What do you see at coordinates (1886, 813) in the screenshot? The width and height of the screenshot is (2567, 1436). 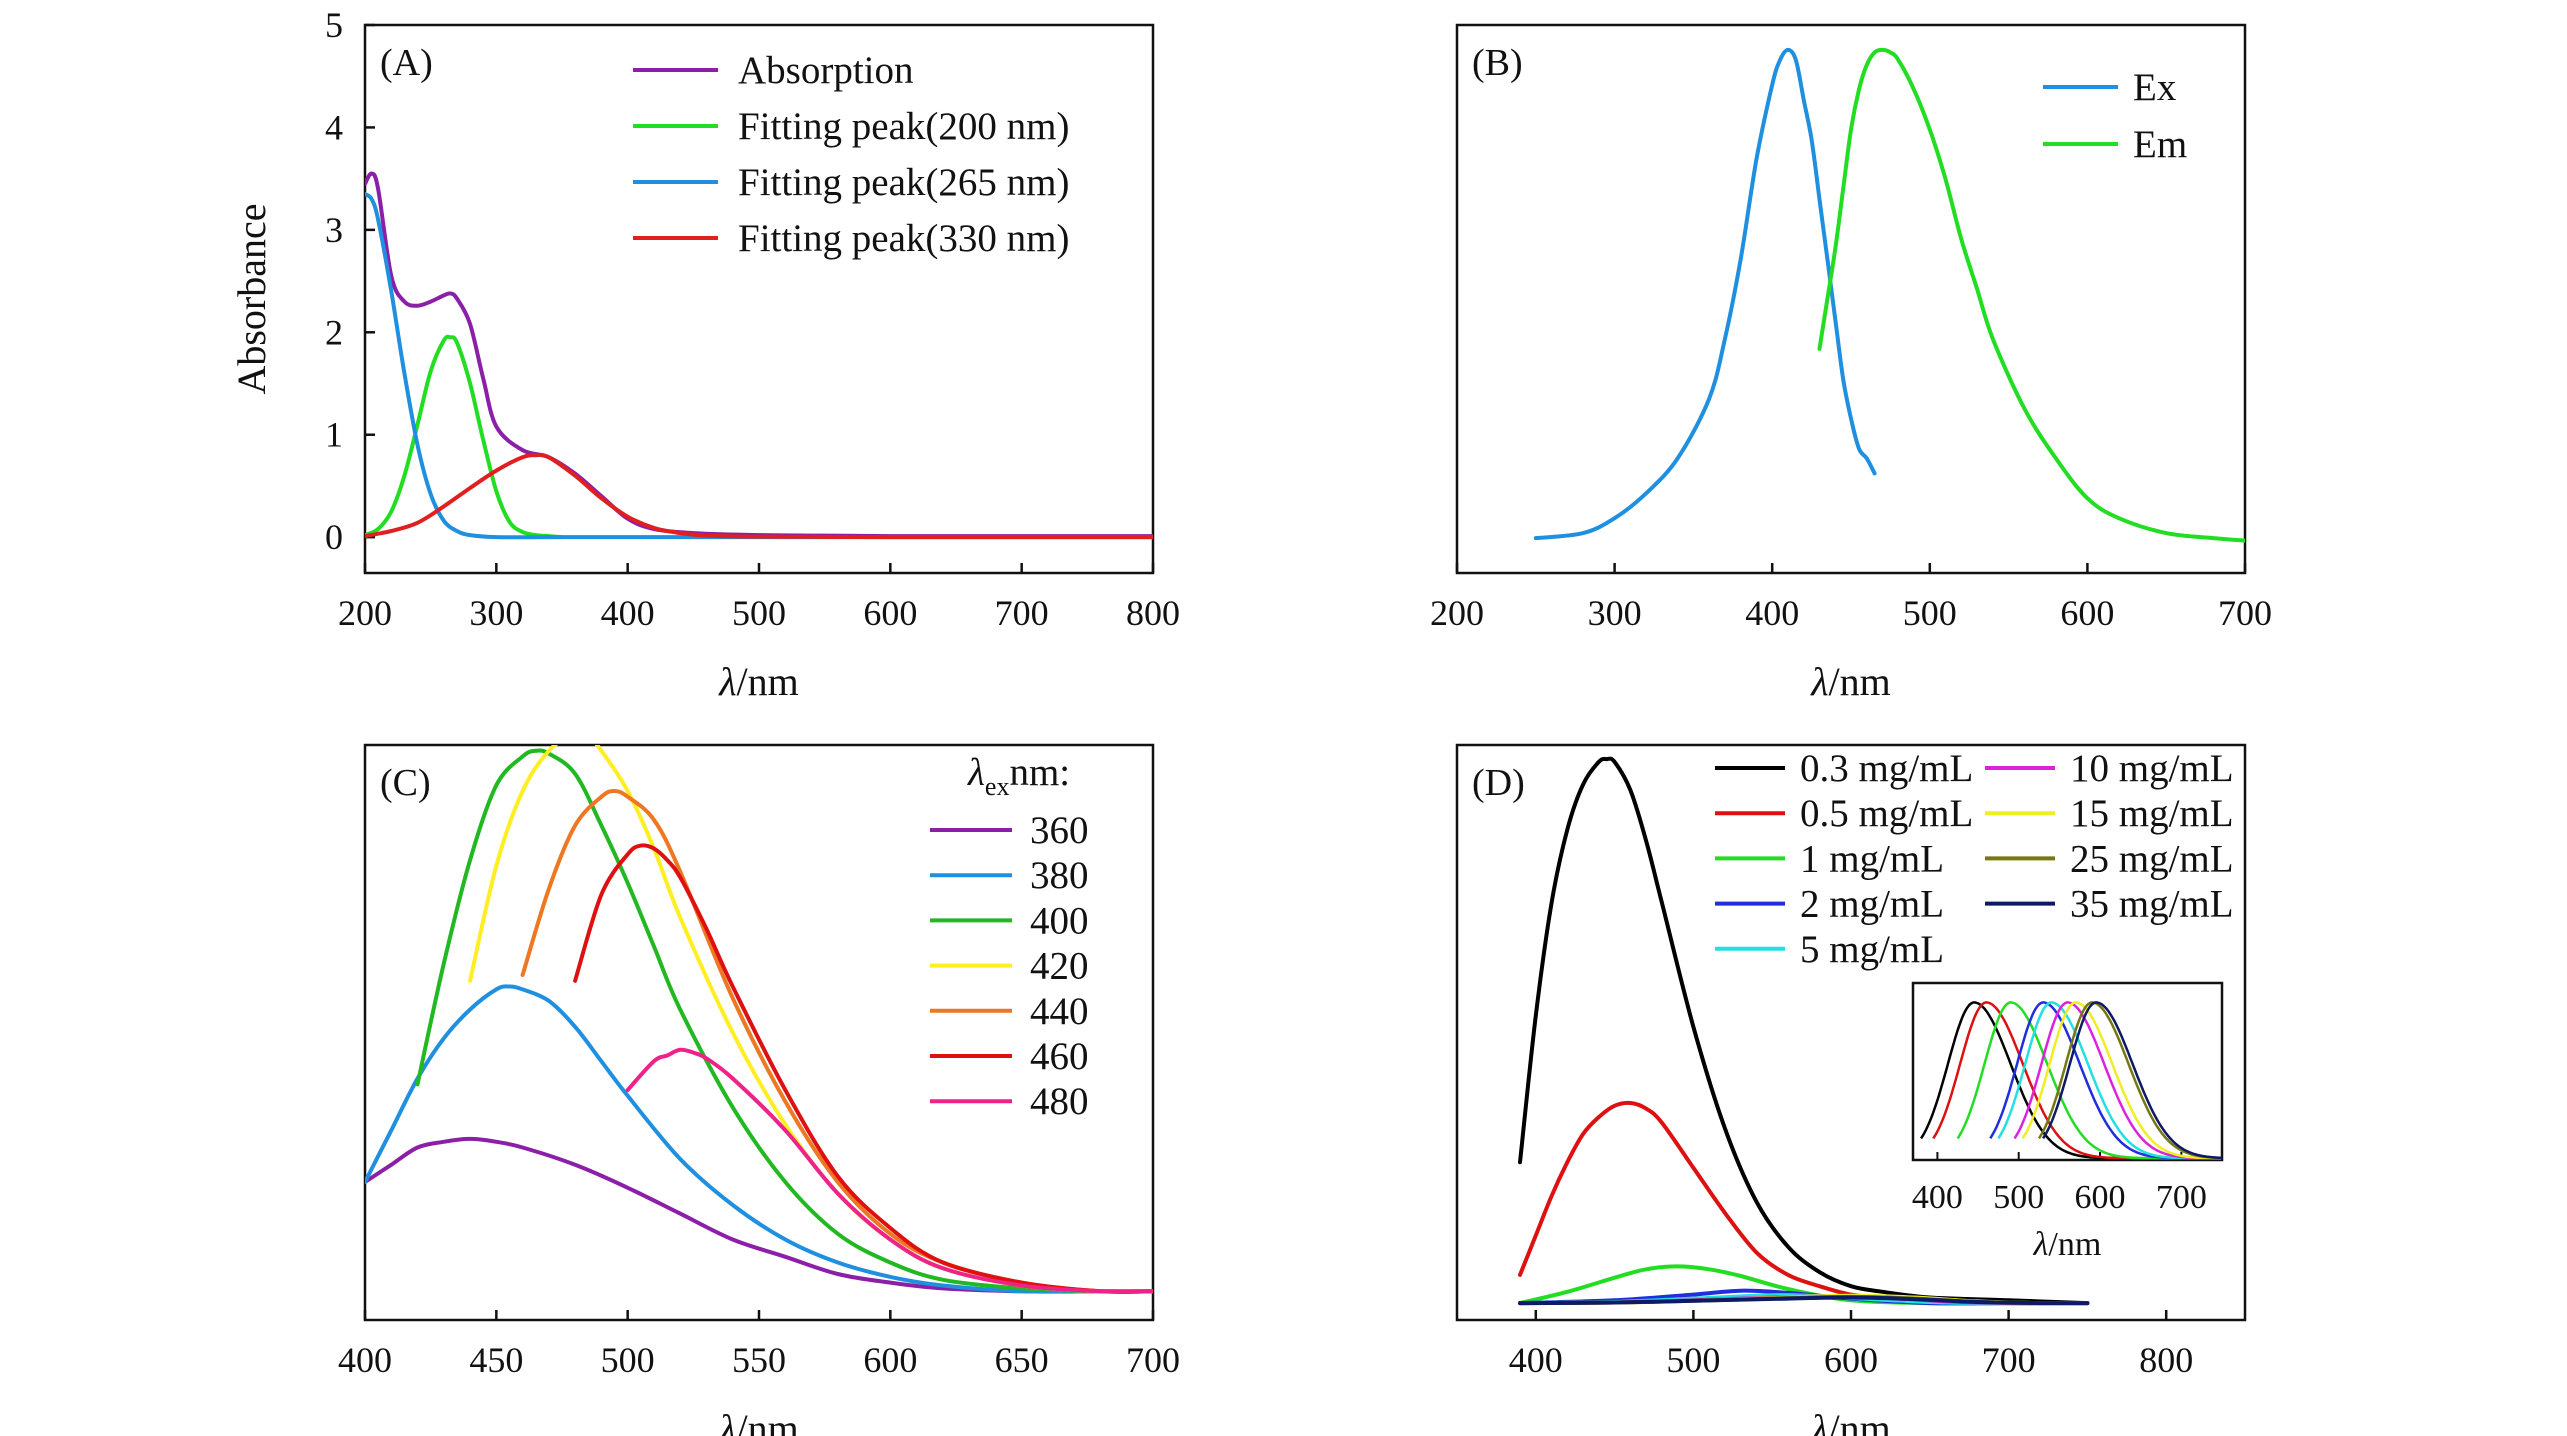 I see `legend-label: 0.5 mg/mL` at bounding box center [1886, 813].